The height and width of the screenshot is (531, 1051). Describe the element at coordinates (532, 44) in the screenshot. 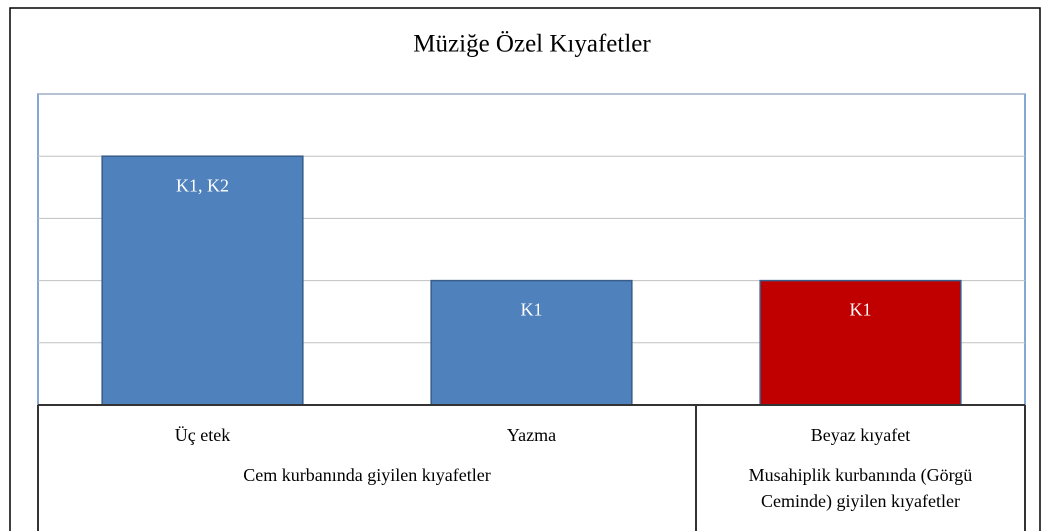

I see `chart-title: Müziğe Özel Kıyafetler` at that location.